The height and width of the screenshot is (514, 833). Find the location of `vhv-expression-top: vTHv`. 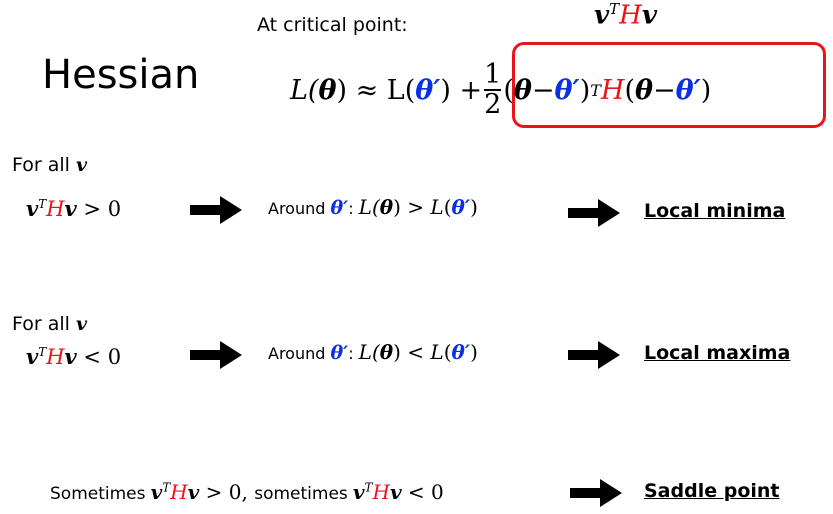

vhv-expression-top: vTHv is located at coordinates (625, 15).